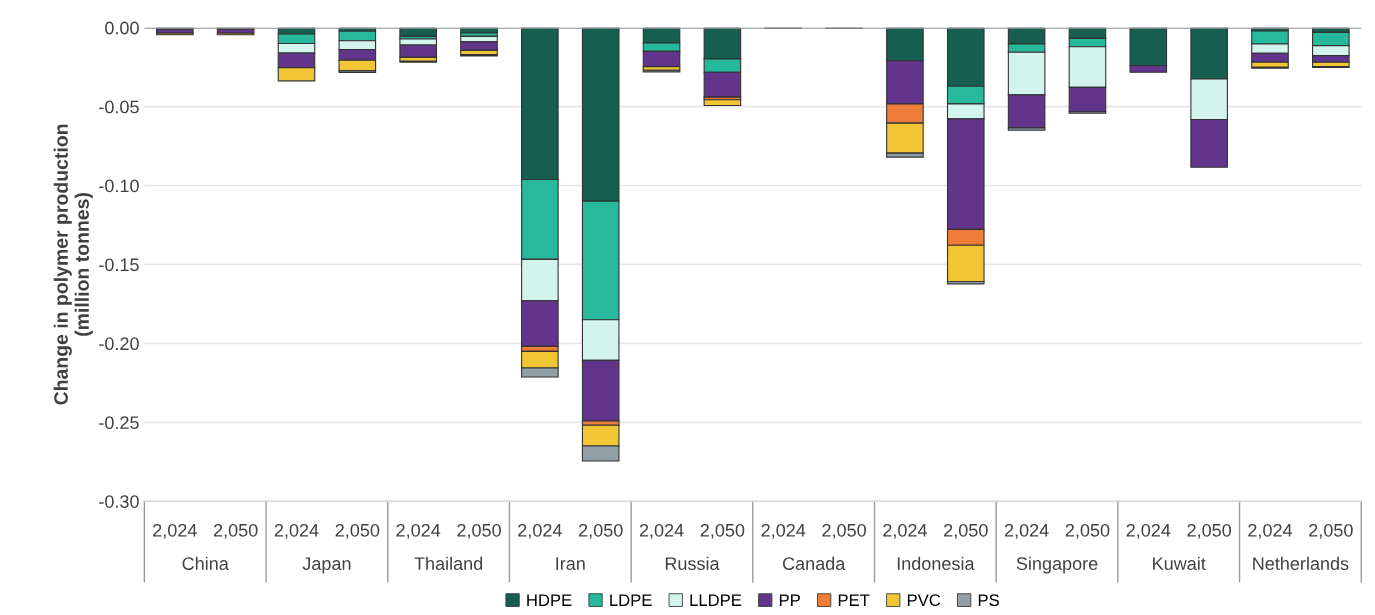 The image size is (1375, 615). Describe the element at coordinates (119, 265) in the screenshot. I see `y-tick-label: -0.15` at that location.